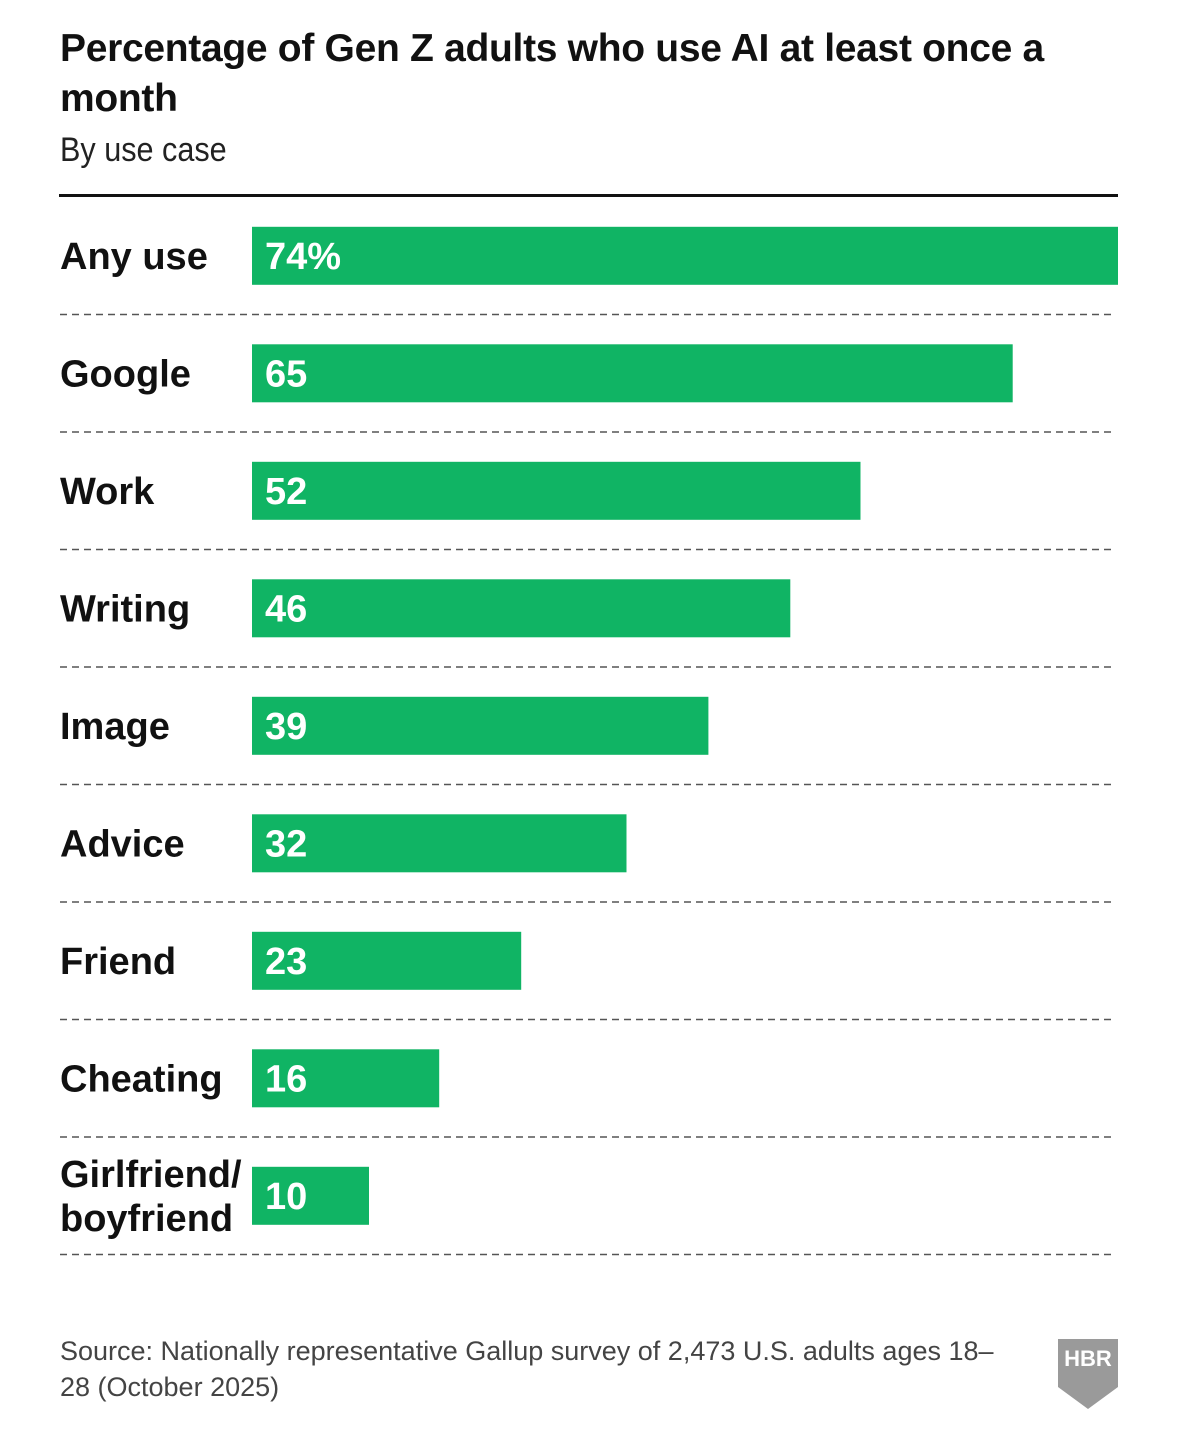 This screenshot has height=1445, width=1178. I want to click on hbr-logo: HBR, so click(1088, 1374).